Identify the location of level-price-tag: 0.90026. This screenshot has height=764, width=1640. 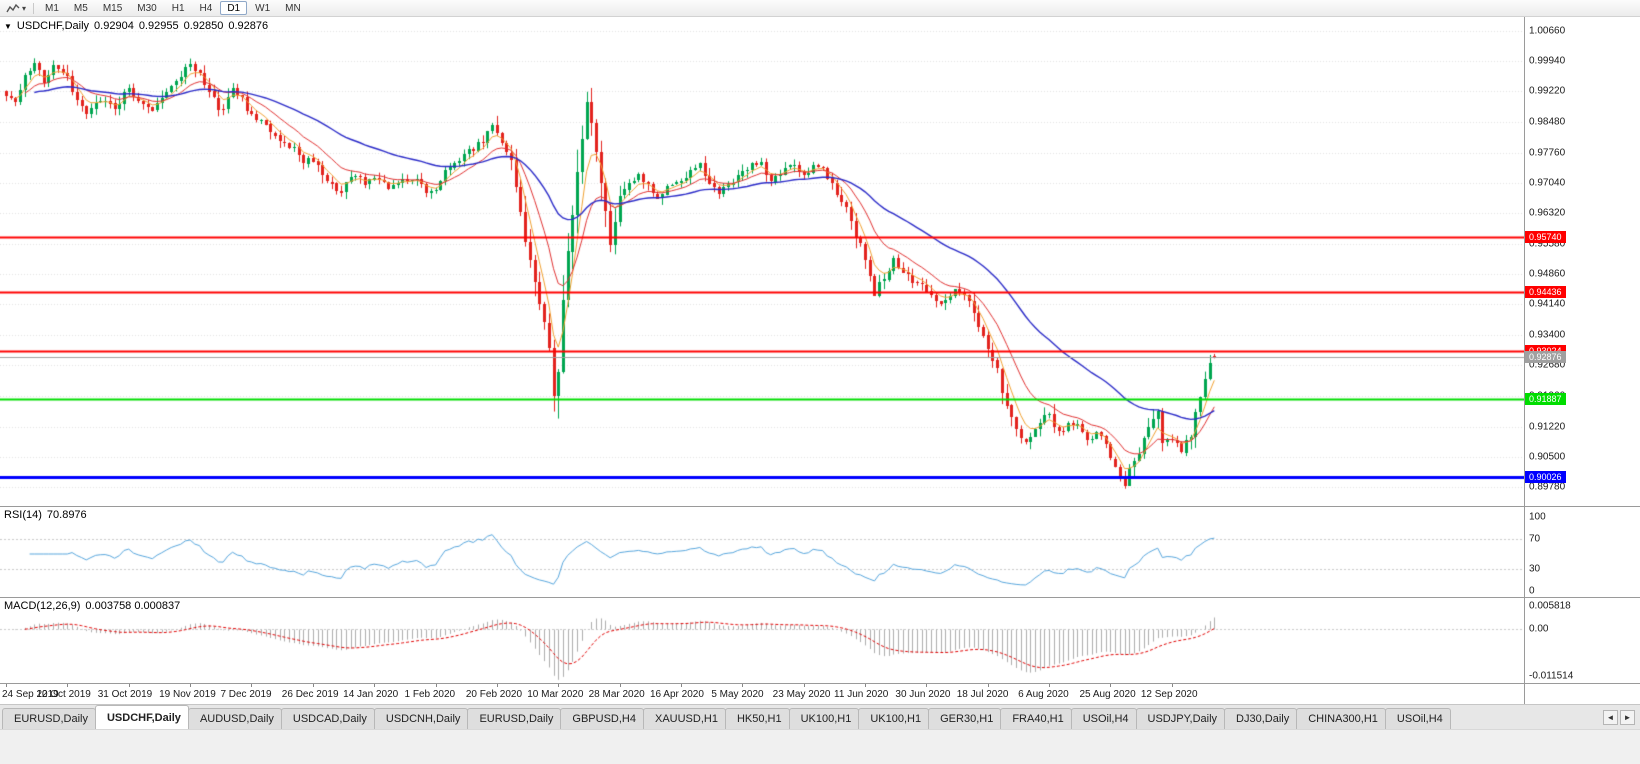
(1545, 476).